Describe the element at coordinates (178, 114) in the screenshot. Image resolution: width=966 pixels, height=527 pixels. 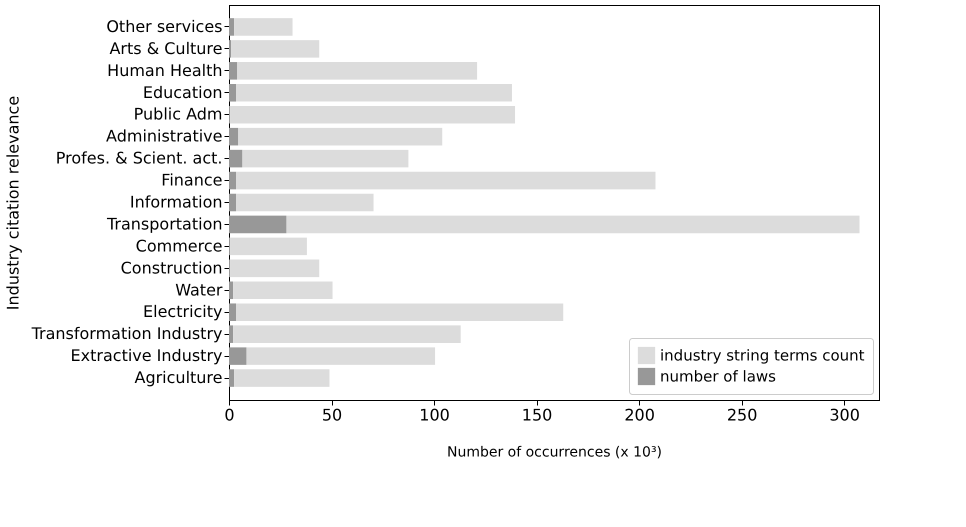
I see `y-tick-label: Public Adm` at that location.